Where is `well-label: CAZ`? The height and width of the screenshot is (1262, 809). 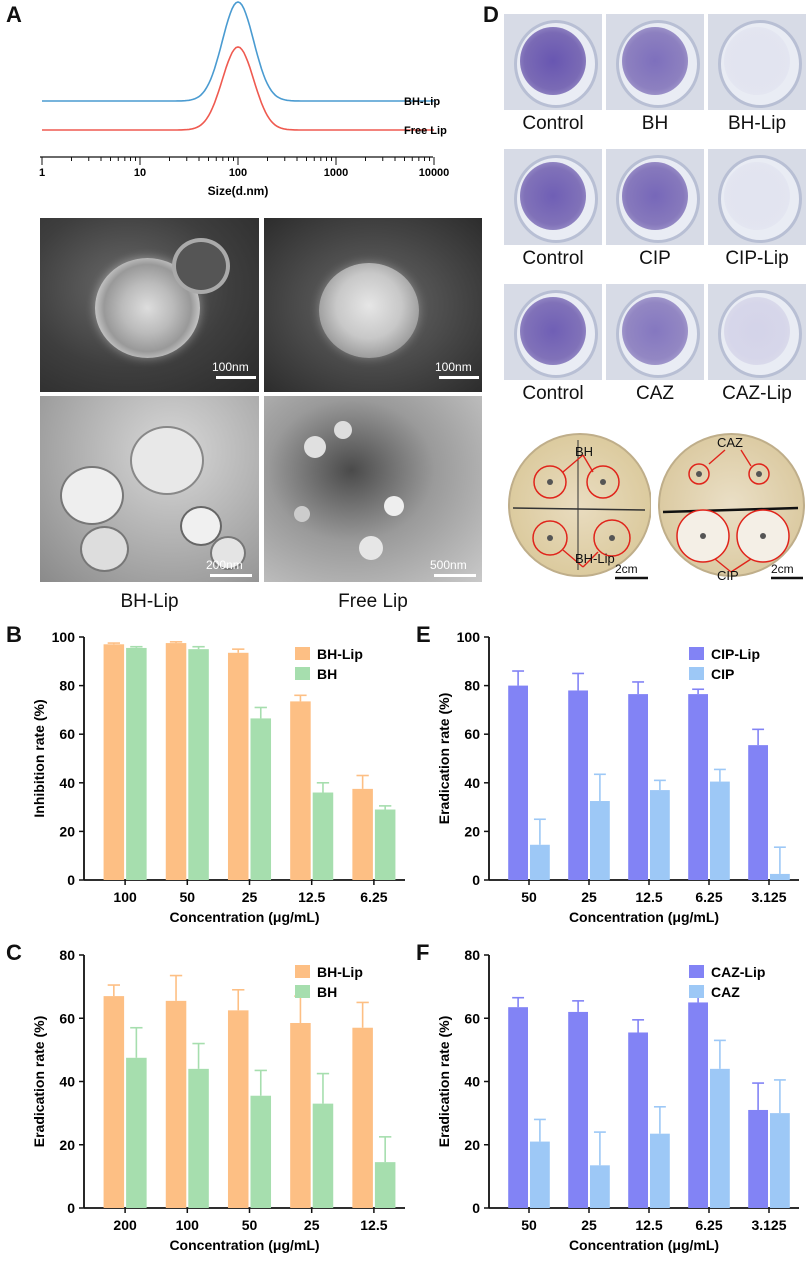 well-label: CAZ is located at coordinates (655, 393).